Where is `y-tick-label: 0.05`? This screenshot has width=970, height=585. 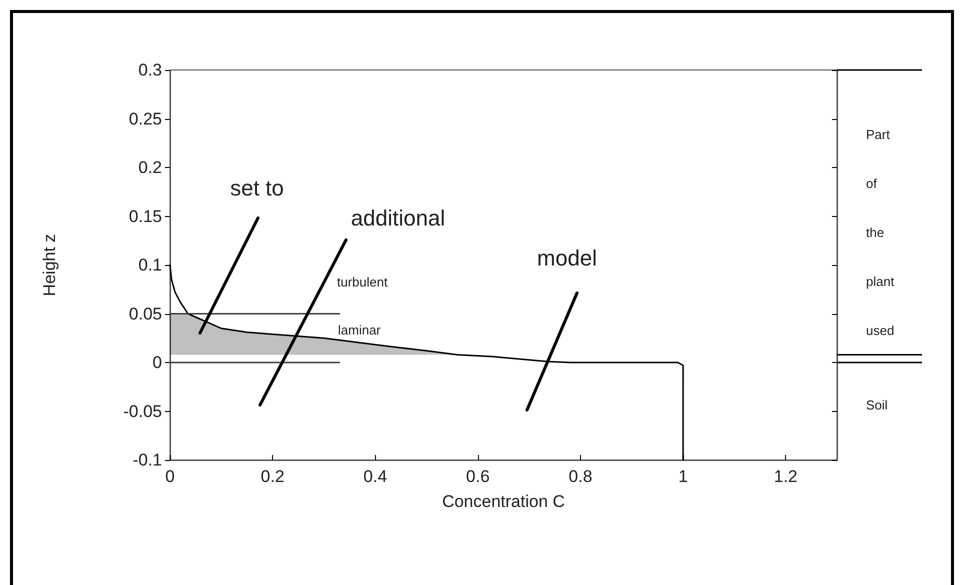
y-tick-label: 0.05 is located at coordinates (145, 314).